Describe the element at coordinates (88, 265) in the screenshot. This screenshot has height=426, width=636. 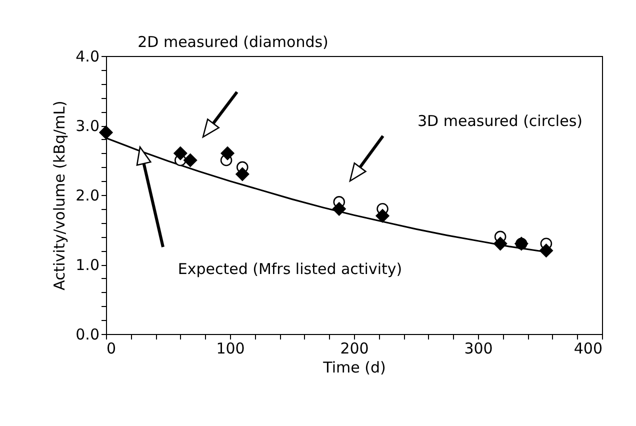
I see `y-tick-label: 1.0` at that location.